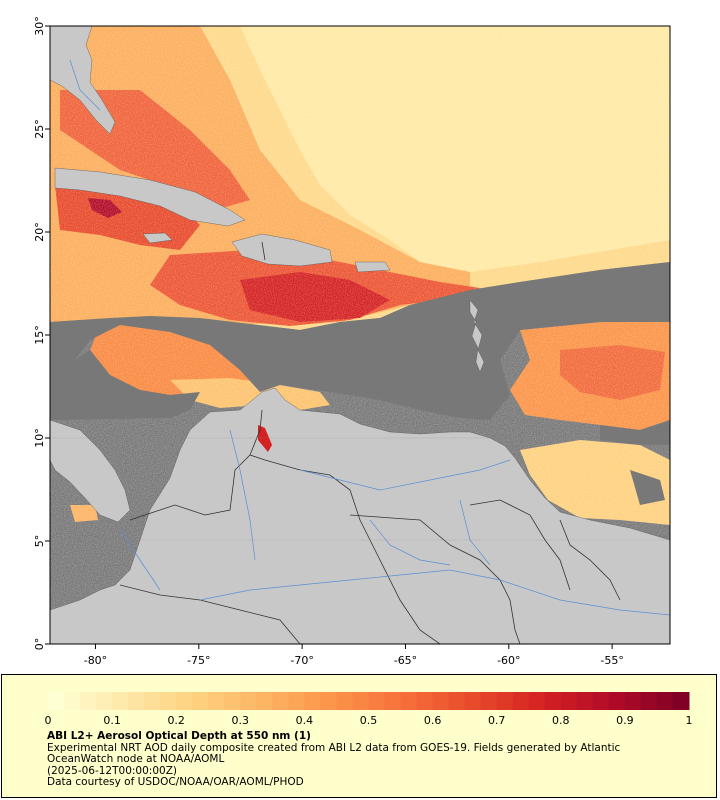 This screenshot has height=800, width=720. I want to click on colorbar-tick-label: 0.1, so click(112, 720).